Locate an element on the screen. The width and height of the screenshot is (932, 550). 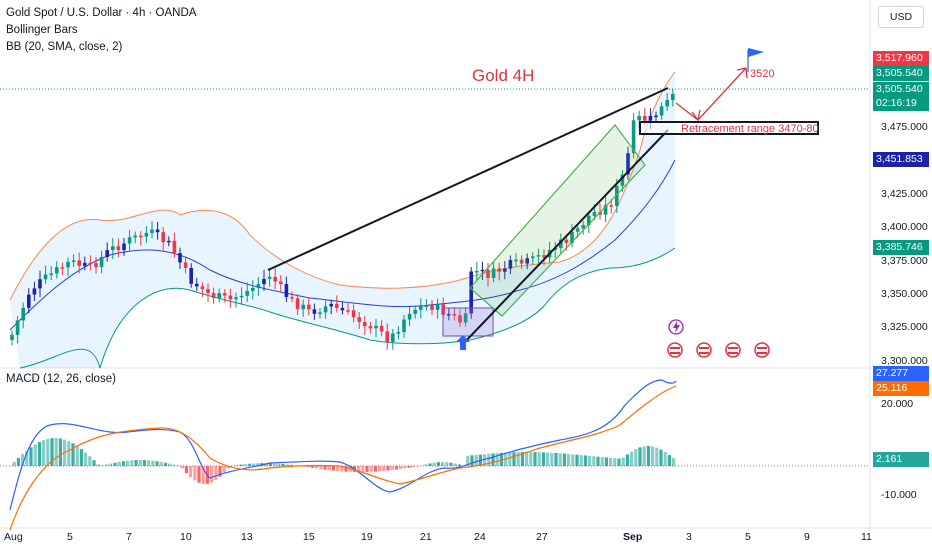
indicator-macd: MACD (12, 26, close) is located at coordinates (61, 379).